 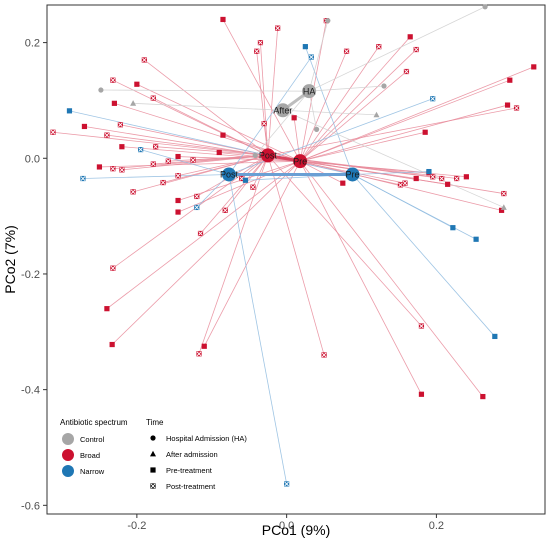 I want to click on centroid-label: HA, so click(x=309, y=91).